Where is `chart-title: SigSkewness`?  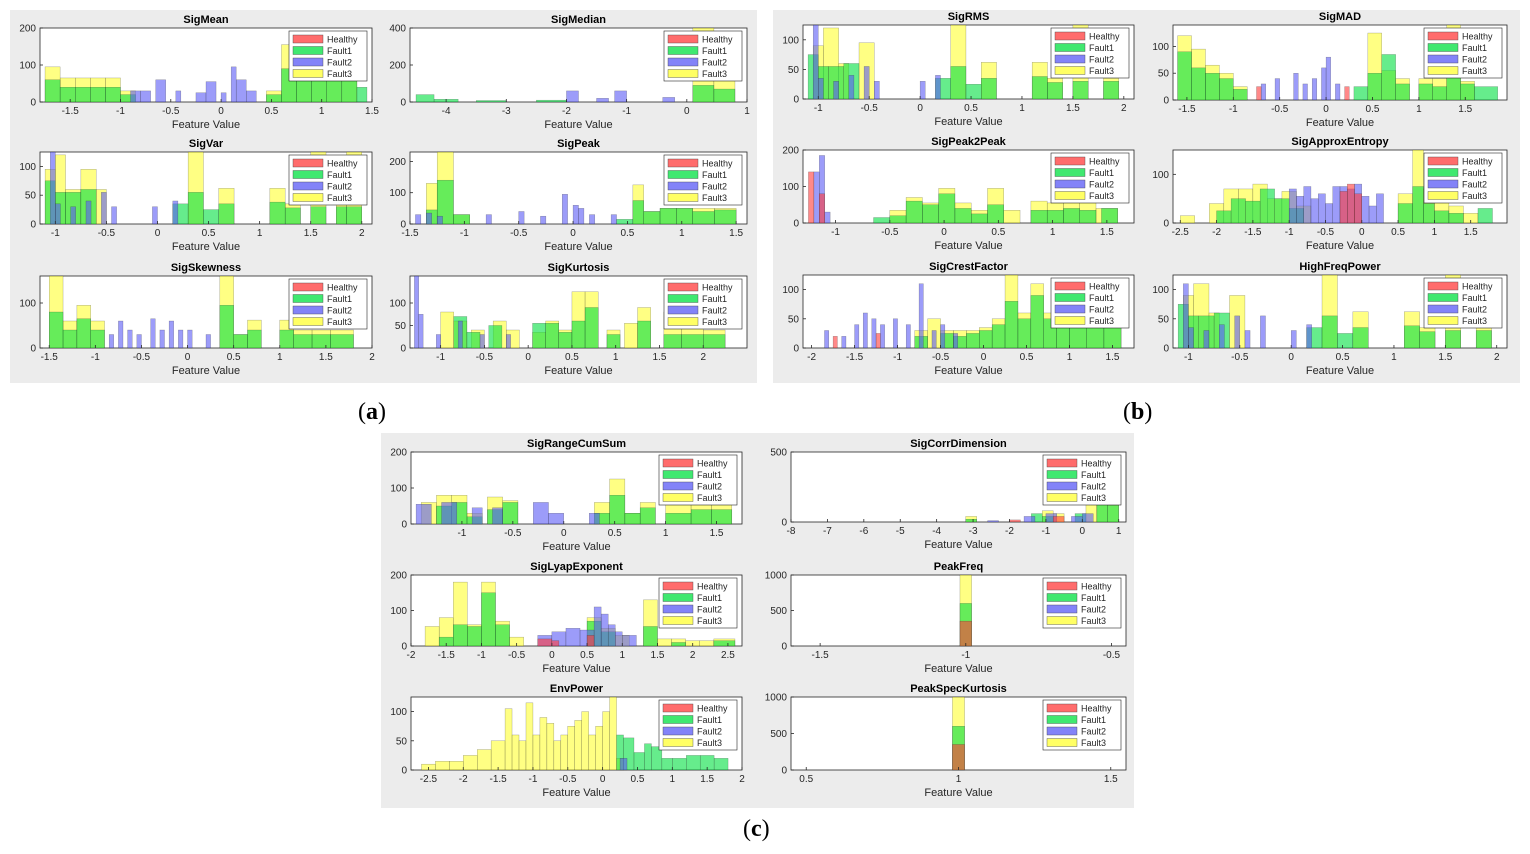
chart-title: SigSkewness is located at coordinates (206, 268).